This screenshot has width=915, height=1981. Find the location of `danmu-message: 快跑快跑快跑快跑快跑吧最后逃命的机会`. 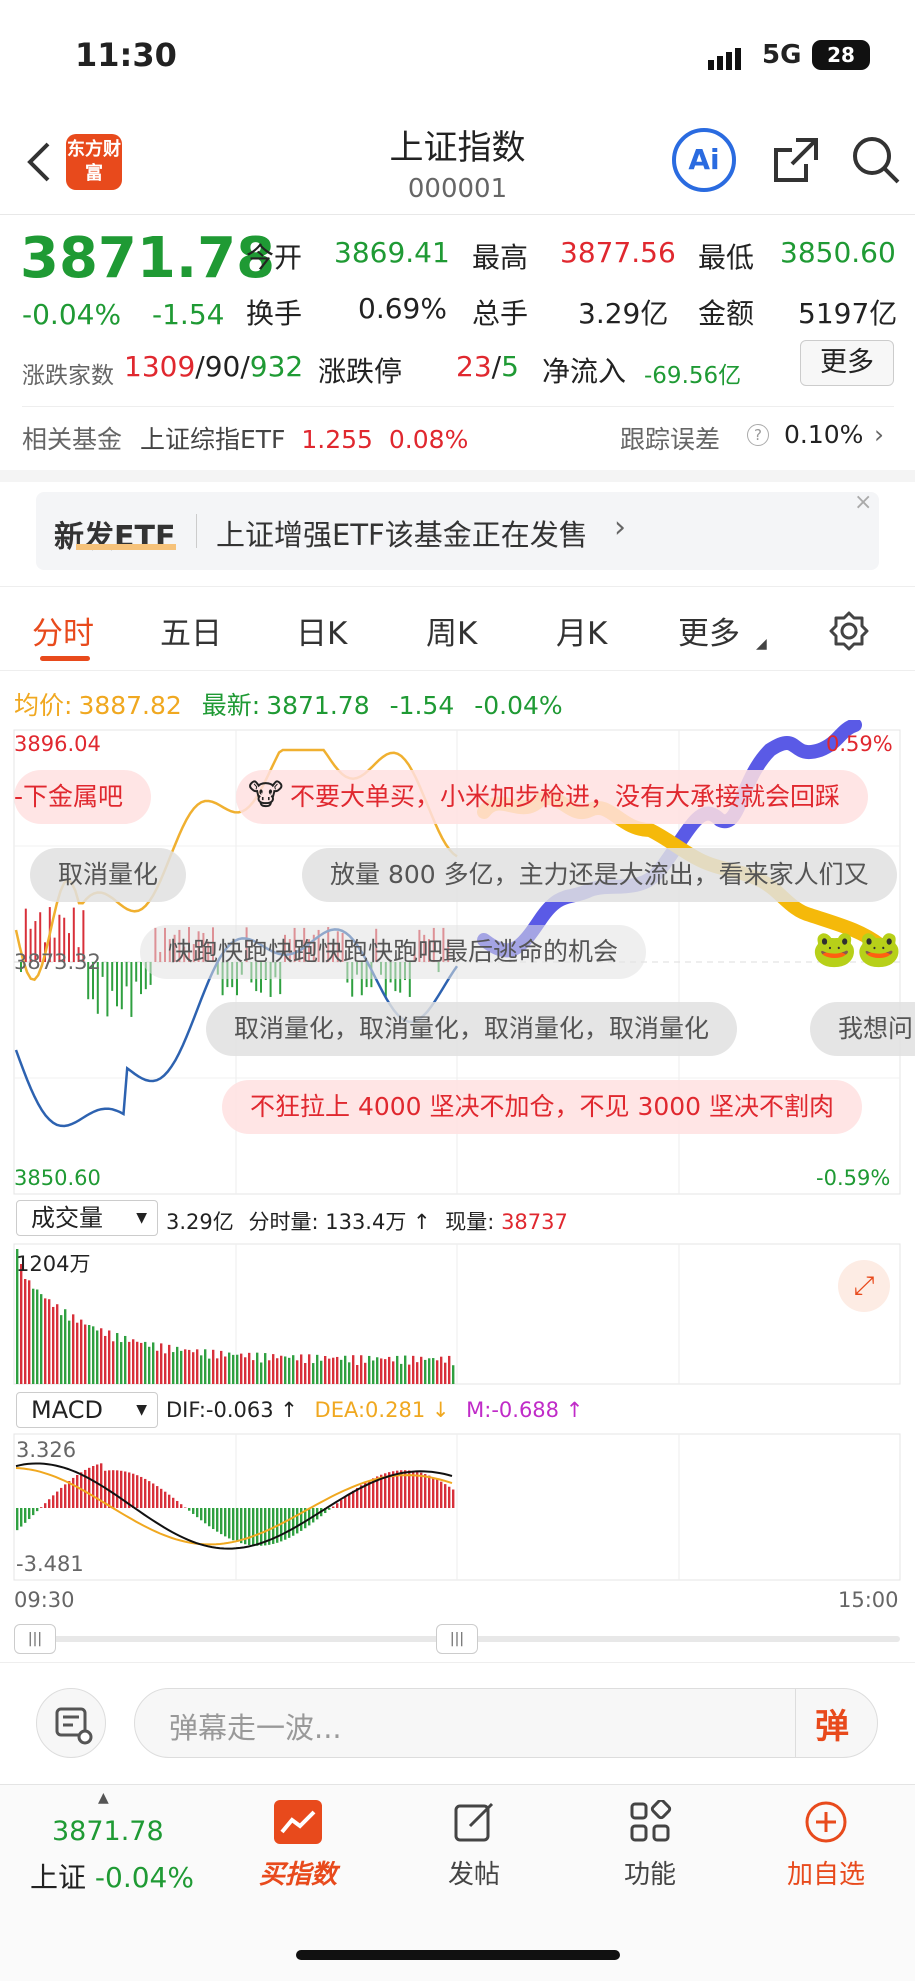

danmu-message: 快跑快跑快跑快跑快跑吧最后逃命的机会 is located at coordinates (393, 952).